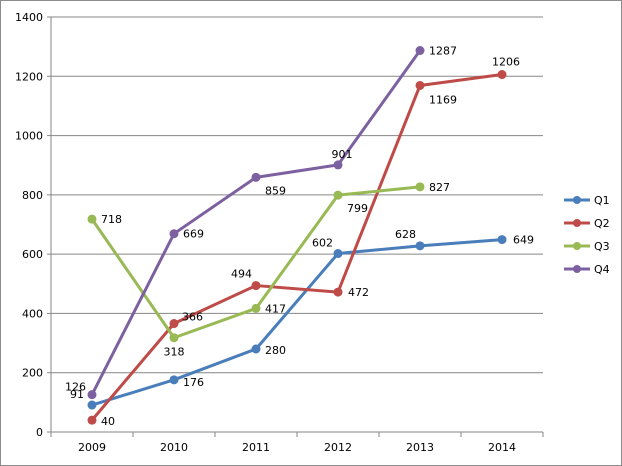 The height and width of the screenshot is (466, 622). Describe the element at coordinates (338, 195) in the screenshot. I see `point-Q3-2012` at that location.